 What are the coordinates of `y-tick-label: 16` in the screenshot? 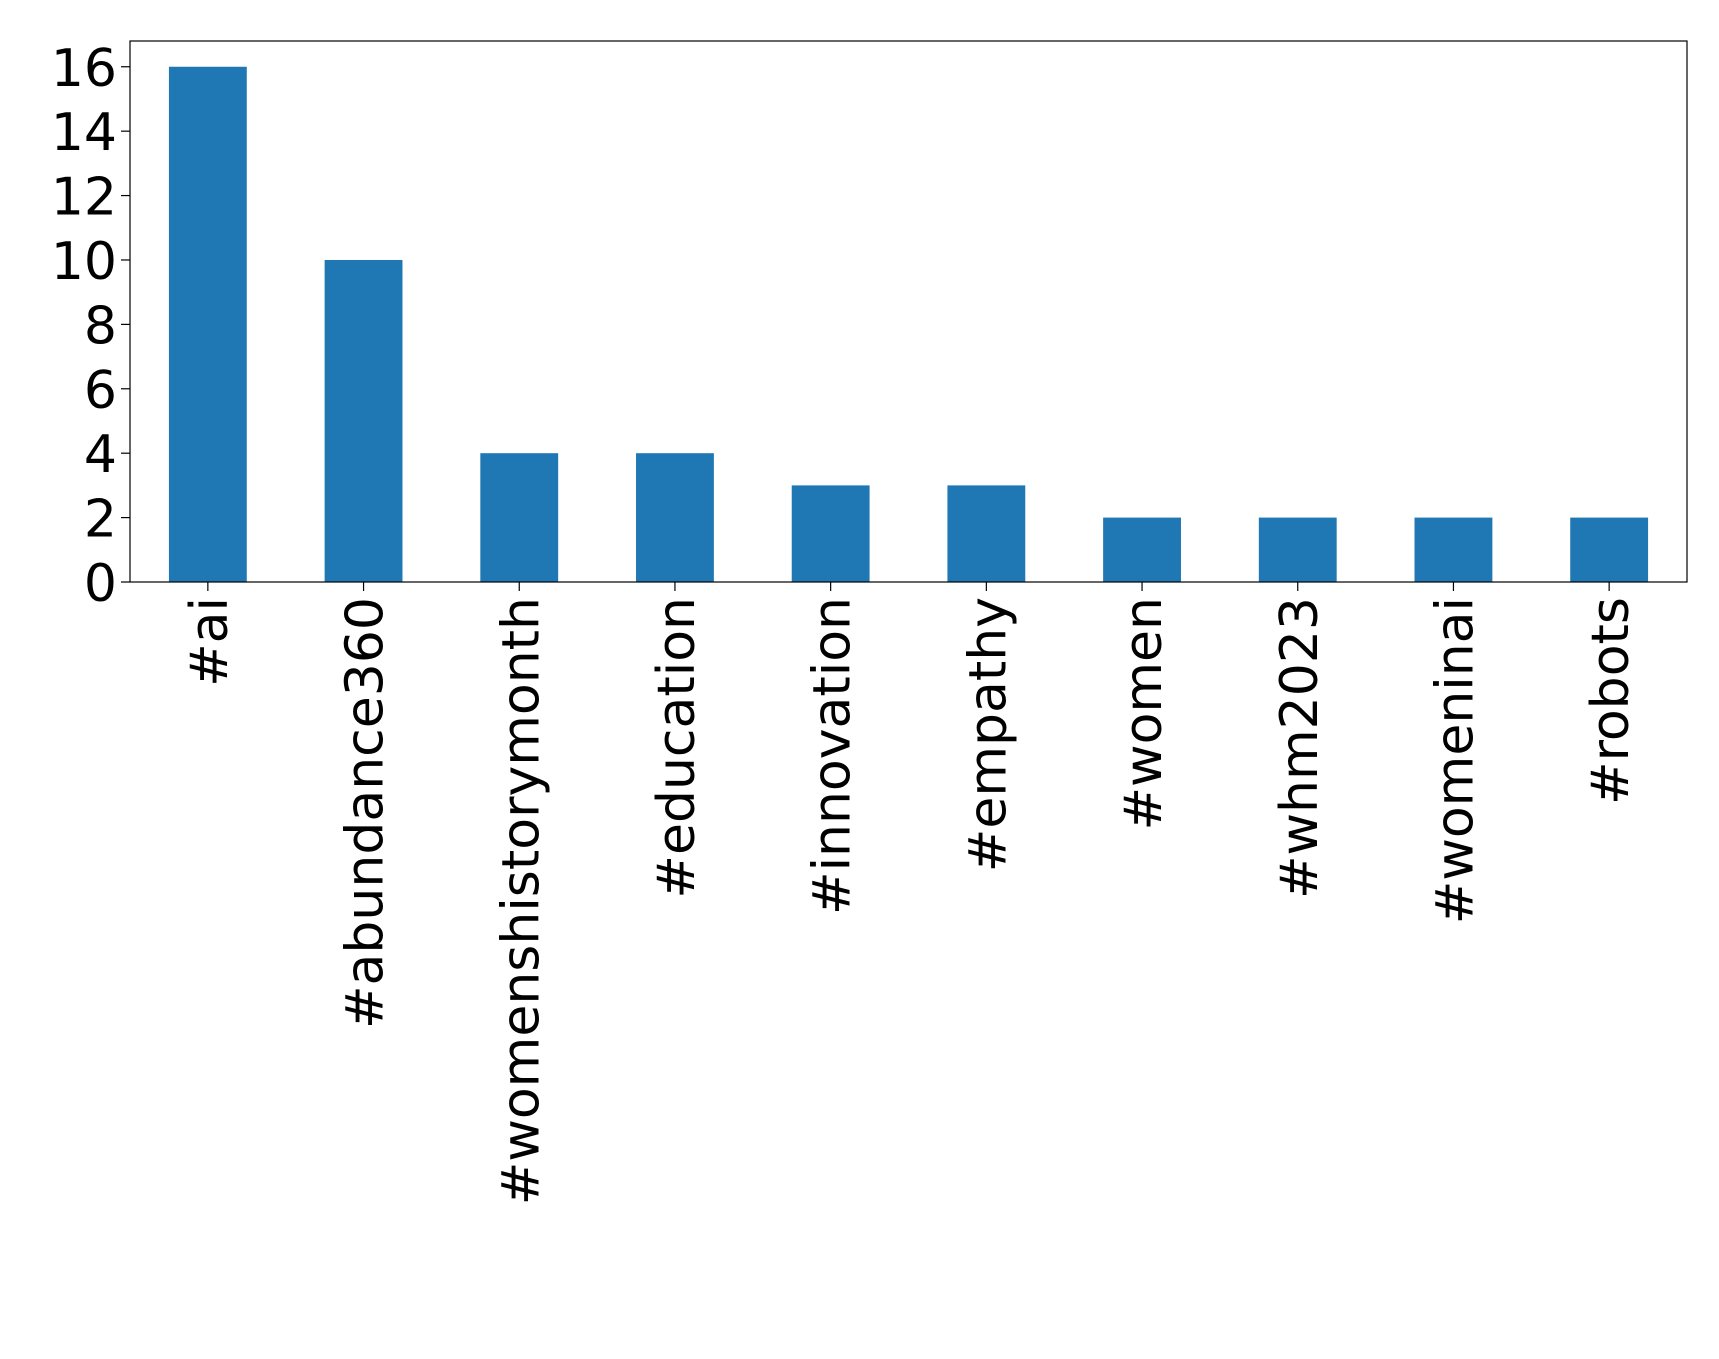 It's located at (84, 69).